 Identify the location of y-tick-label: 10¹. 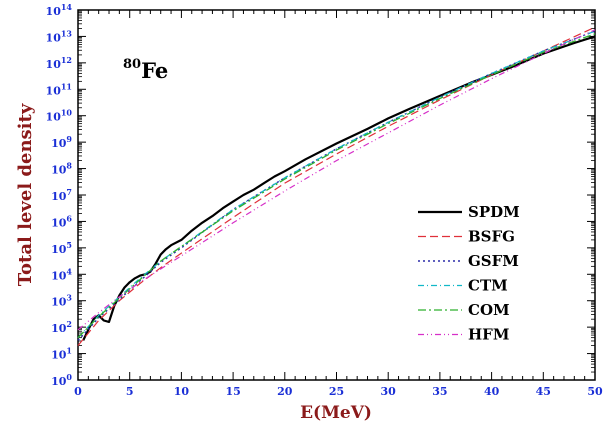
(61, 354).